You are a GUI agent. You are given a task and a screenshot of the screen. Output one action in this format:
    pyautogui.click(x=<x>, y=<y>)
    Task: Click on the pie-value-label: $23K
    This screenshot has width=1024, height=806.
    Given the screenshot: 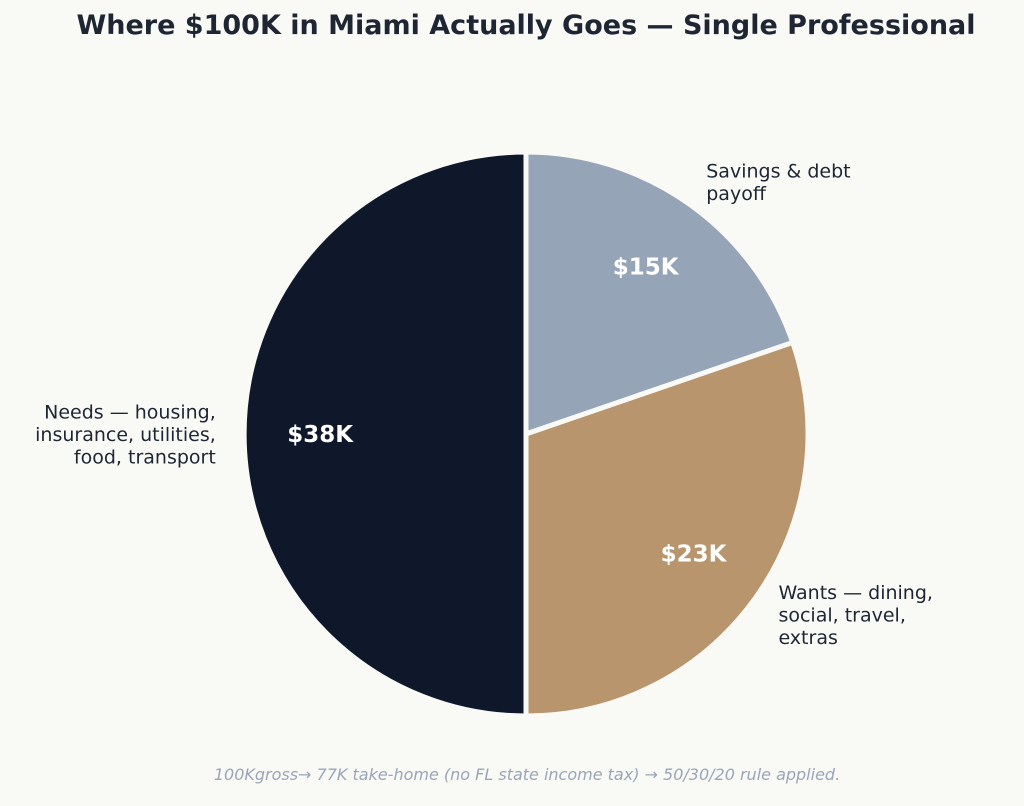 What is the action you would take?
    pyautogui.click(x=694, y=555)
    